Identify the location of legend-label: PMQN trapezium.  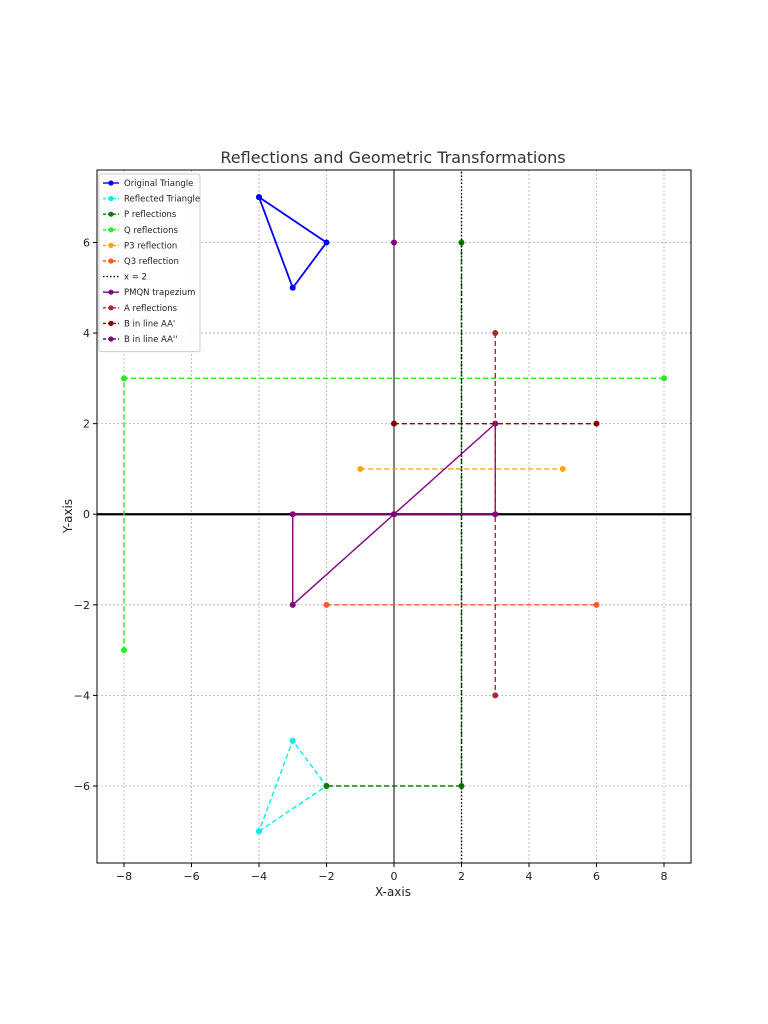
(159, 293).